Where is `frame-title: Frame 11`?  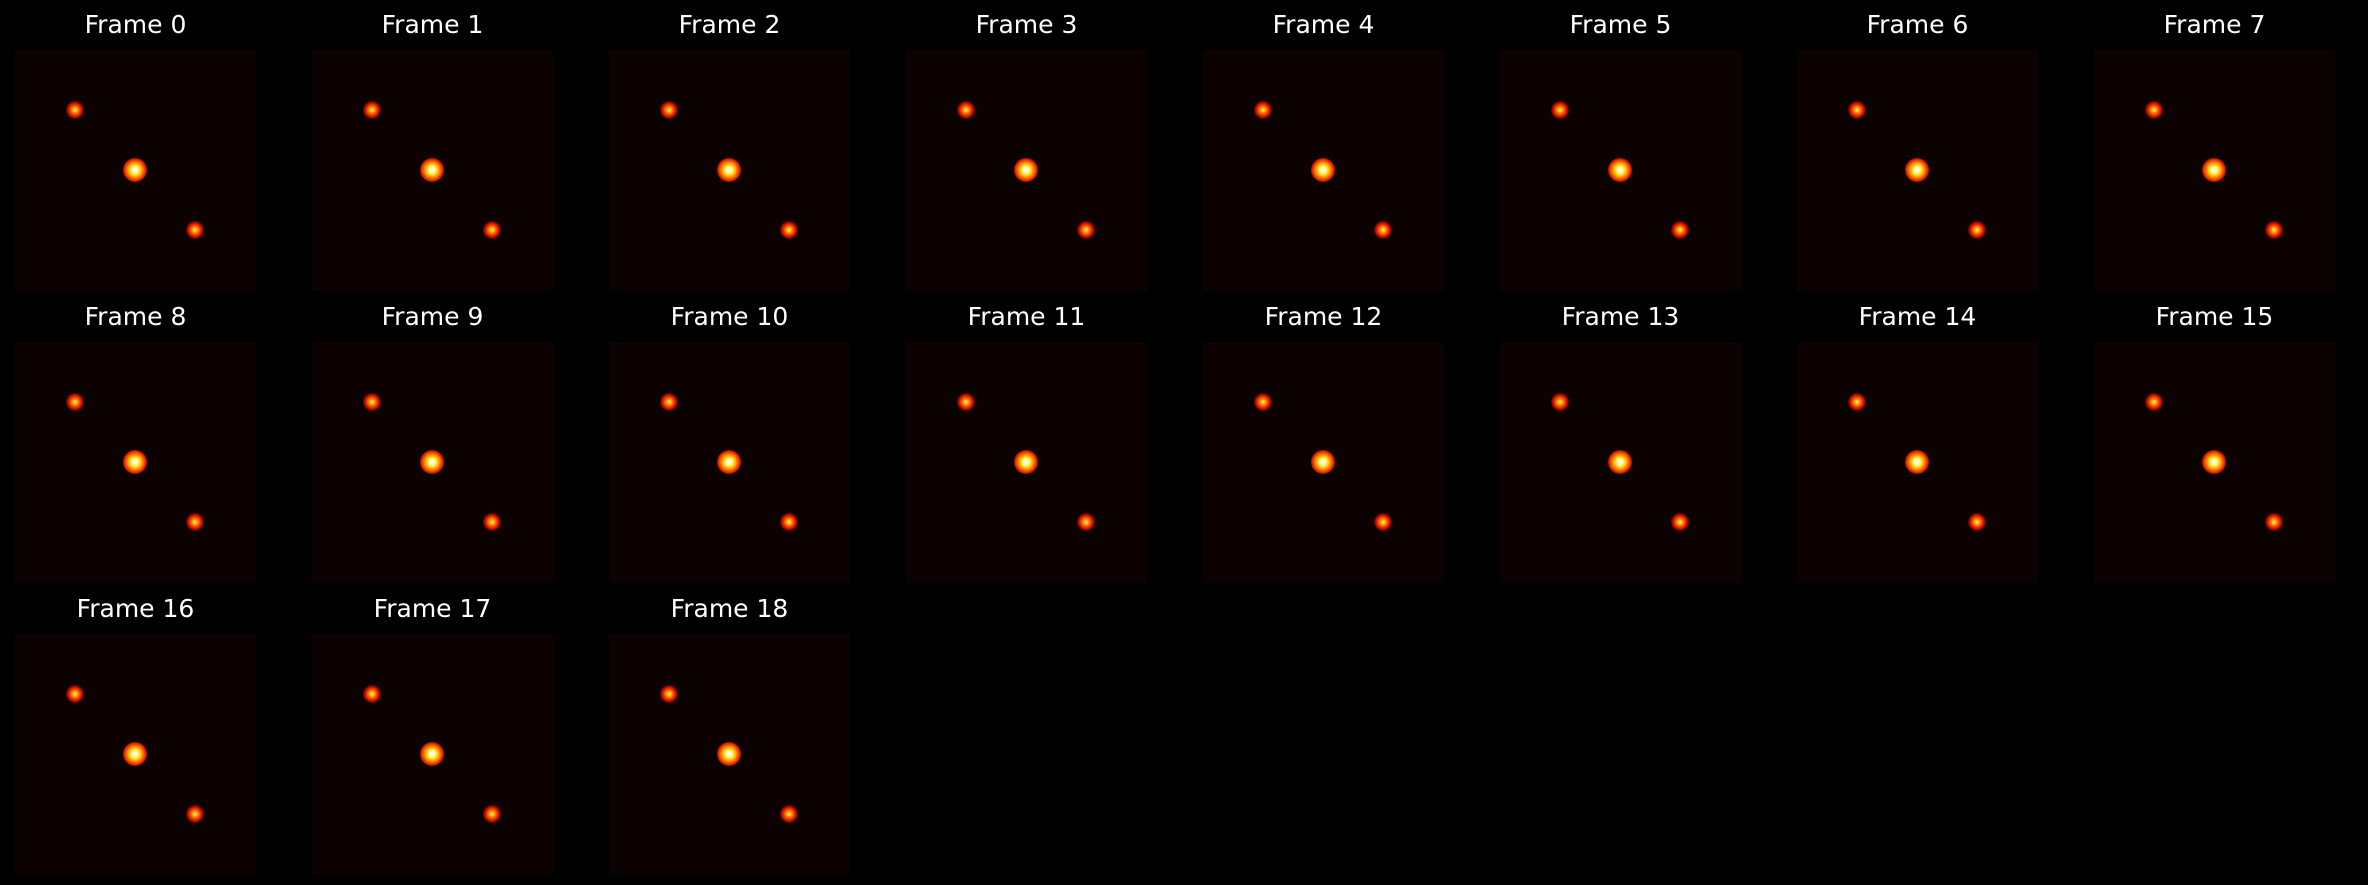 frame-title: Frame 11 is located at coordinates (1026, 316).